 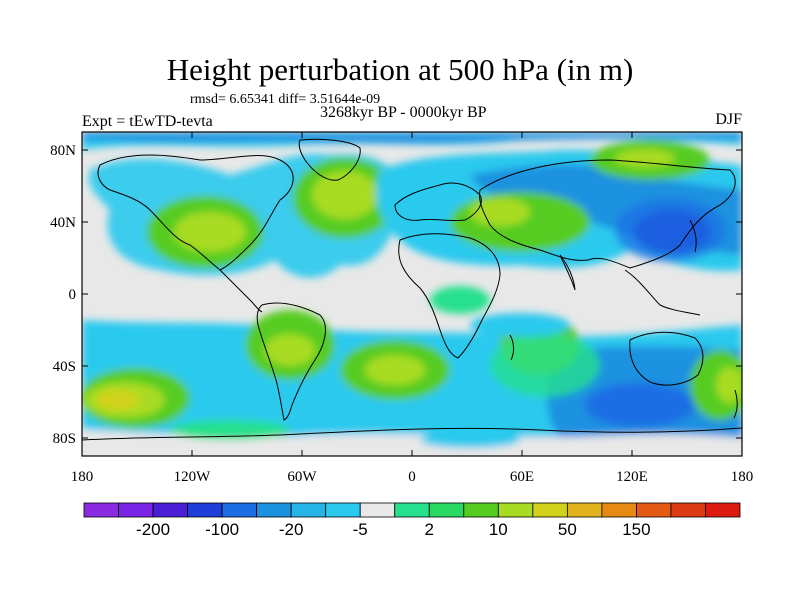 I want to click on field-patch-nam-yellow2, so click(x=210, y=232).